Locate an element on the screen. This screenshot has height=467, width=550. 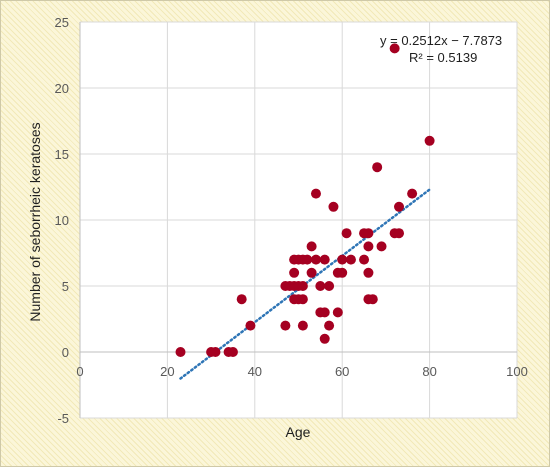
x-tick-label: 20 is located at coordinates (167, 371).